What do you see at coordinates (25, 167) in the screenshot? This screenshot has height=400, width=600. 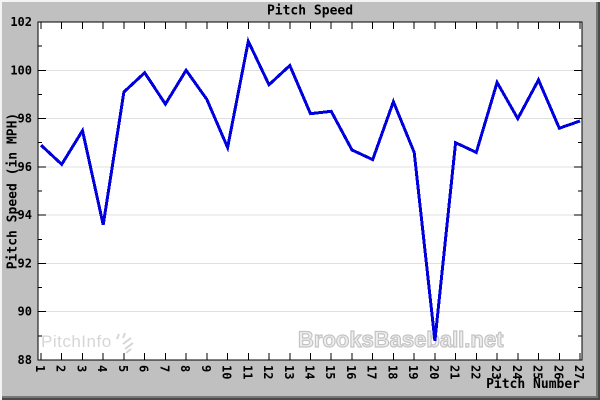 I see `y-tick-label: 96` at bounding box center [25, 167].